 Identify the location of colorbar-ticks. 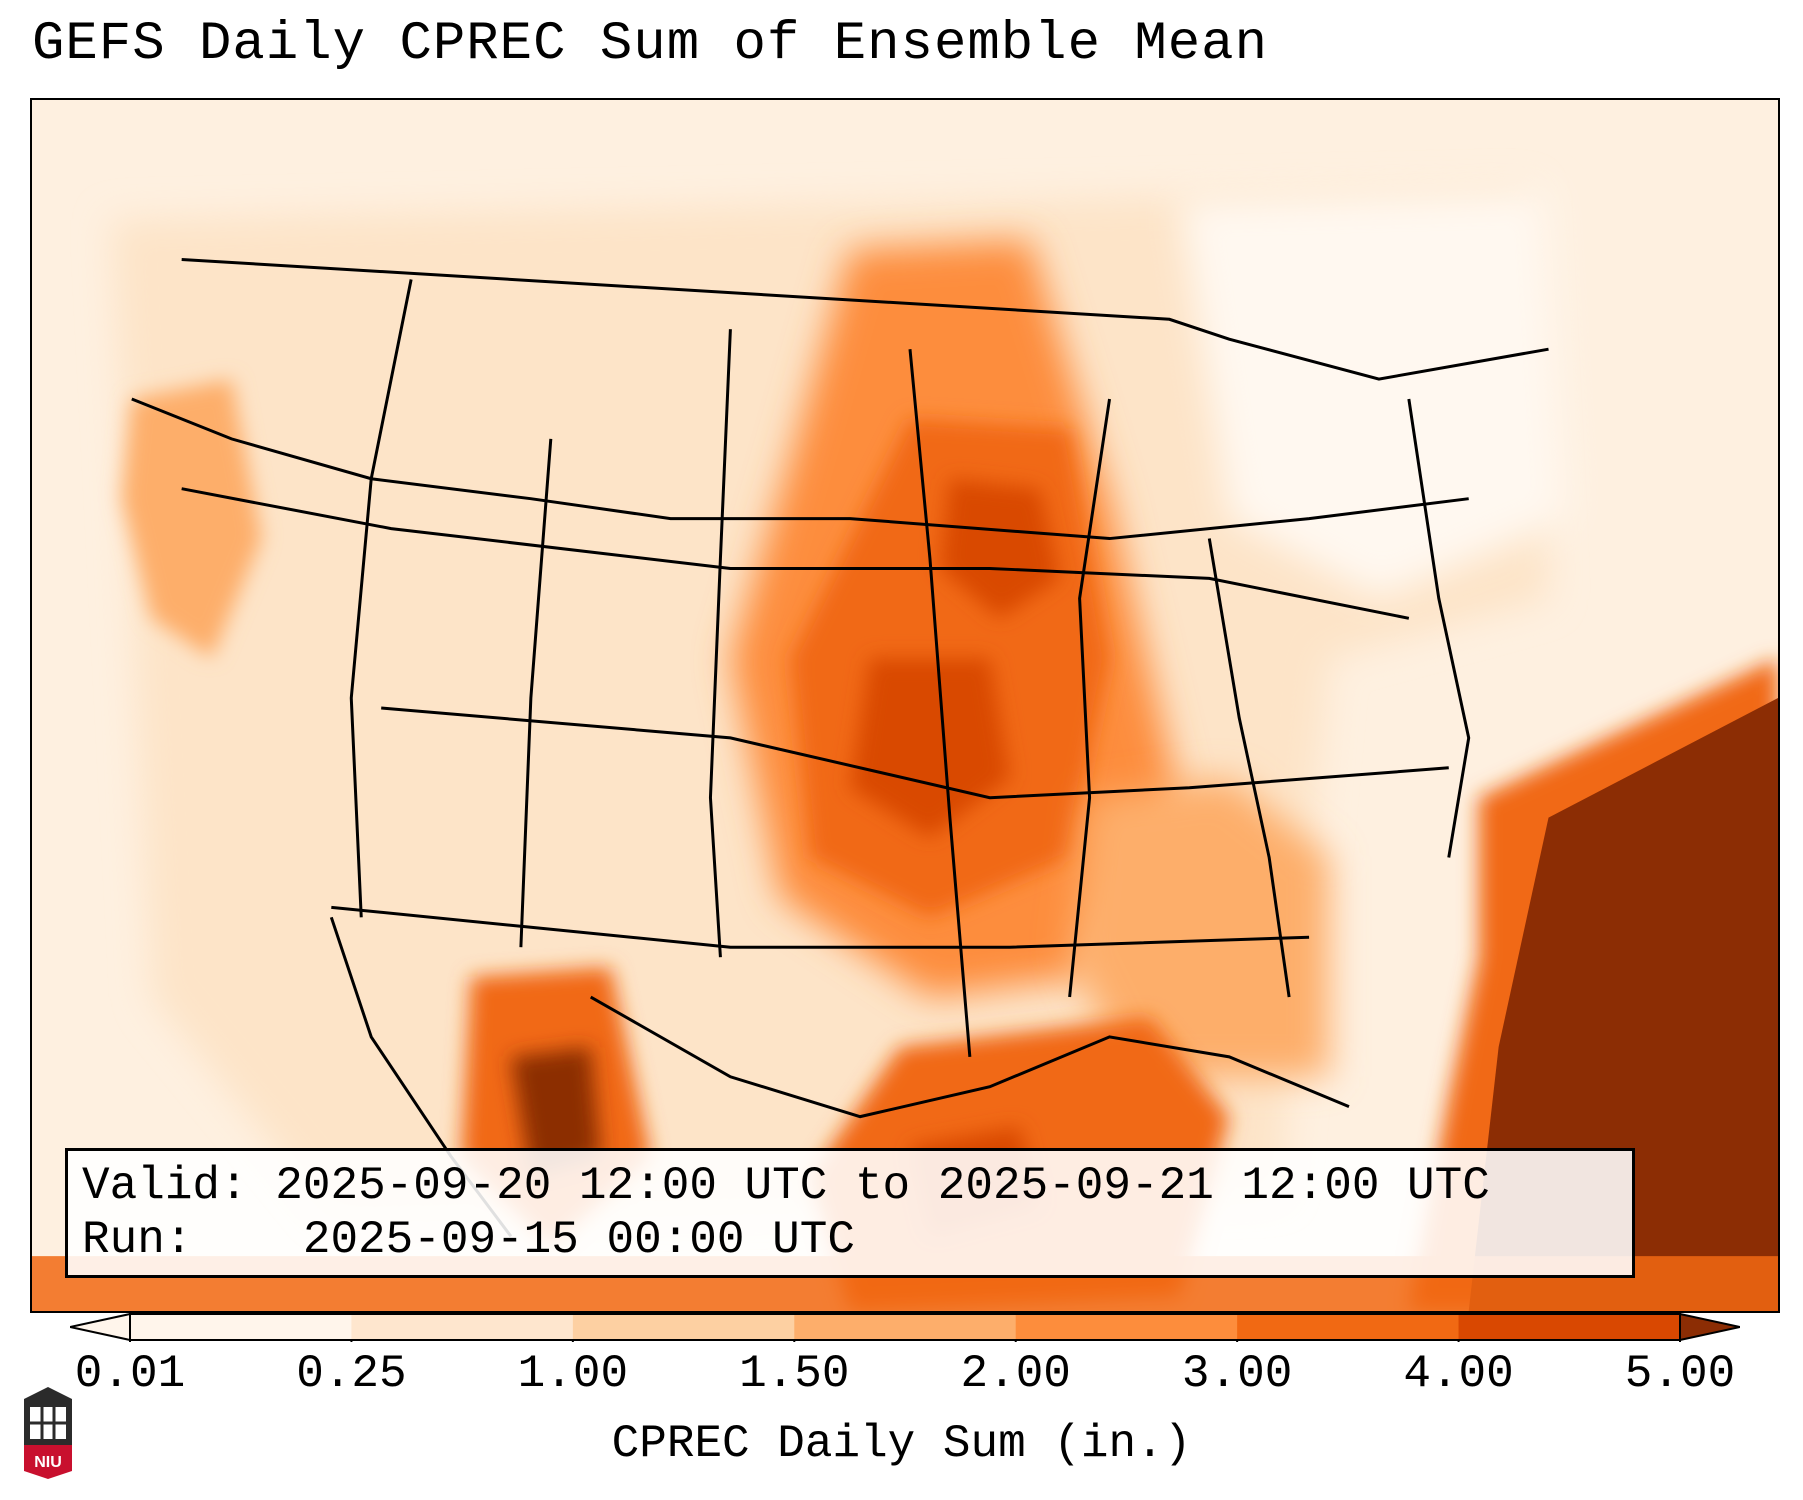
(905, 1341).